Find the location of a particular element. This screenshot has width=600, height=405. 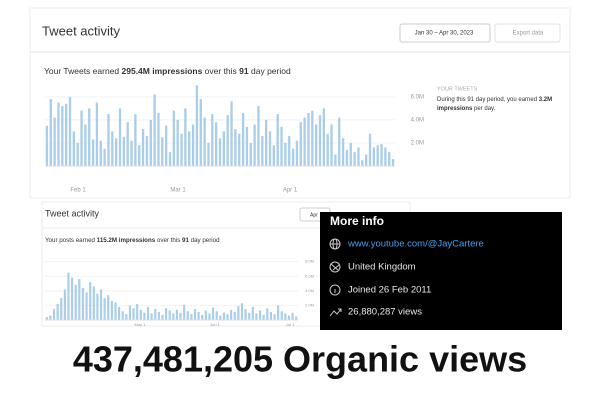

y-tick-label: 8.0M is located at coordinates (309, 261).